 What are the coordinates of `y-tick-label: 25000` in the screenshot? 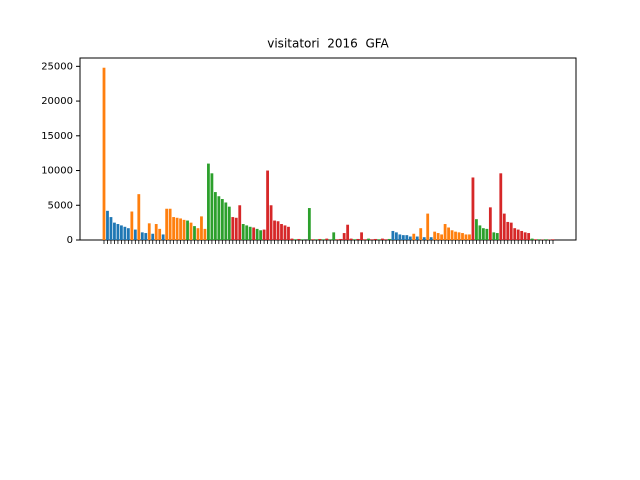 It's located at (57, 66).